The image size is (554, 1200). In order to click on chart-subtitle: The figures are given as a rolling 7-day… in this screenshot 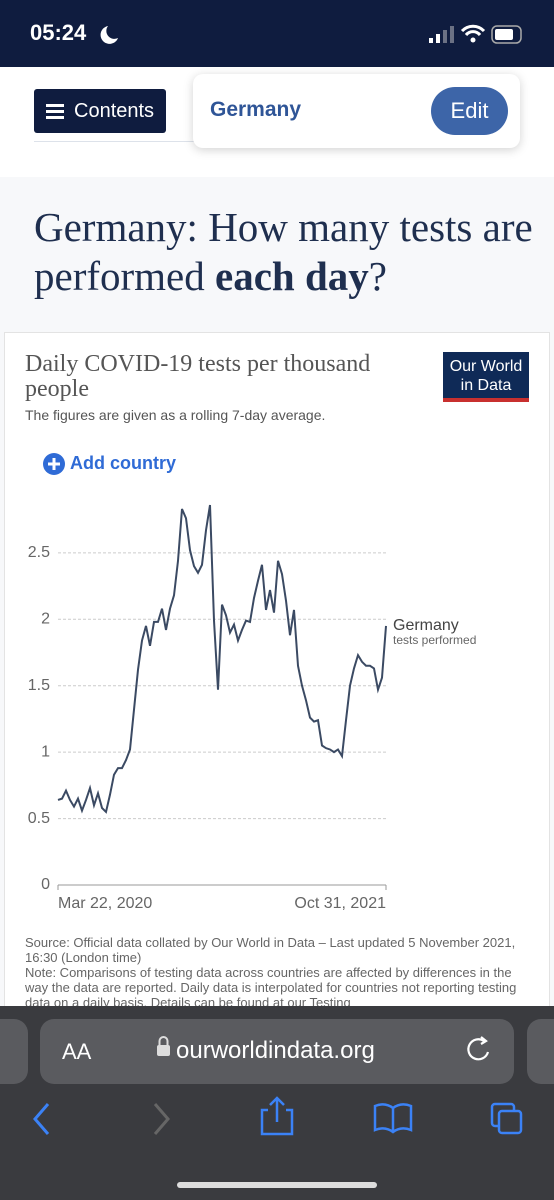, I will do `click(175, 415)`.